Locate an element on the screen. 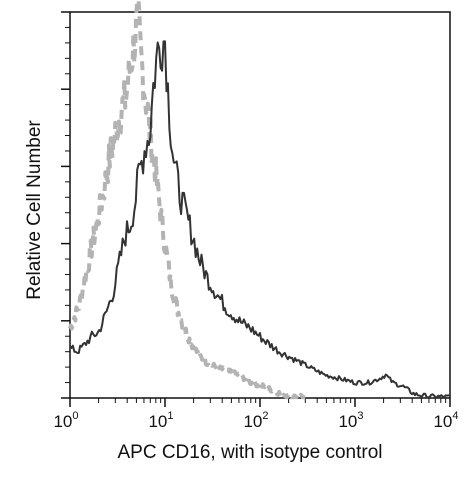 Image resolution: width=474 pixels, height=495 pixels. x-tick-label: 10¹ is located at coordinates (160, 420).